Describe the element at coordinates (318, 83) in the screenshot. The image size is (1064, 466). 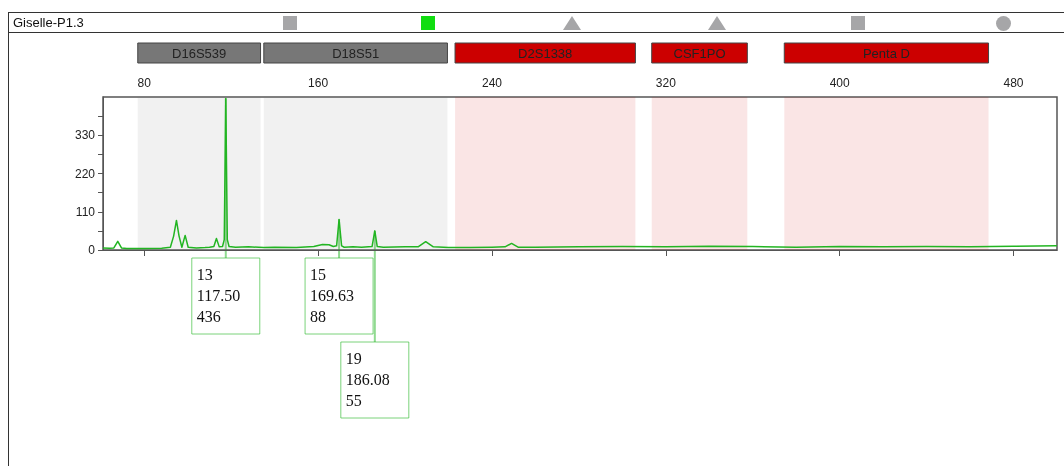
I see `x-tick-label: 160` at that location.